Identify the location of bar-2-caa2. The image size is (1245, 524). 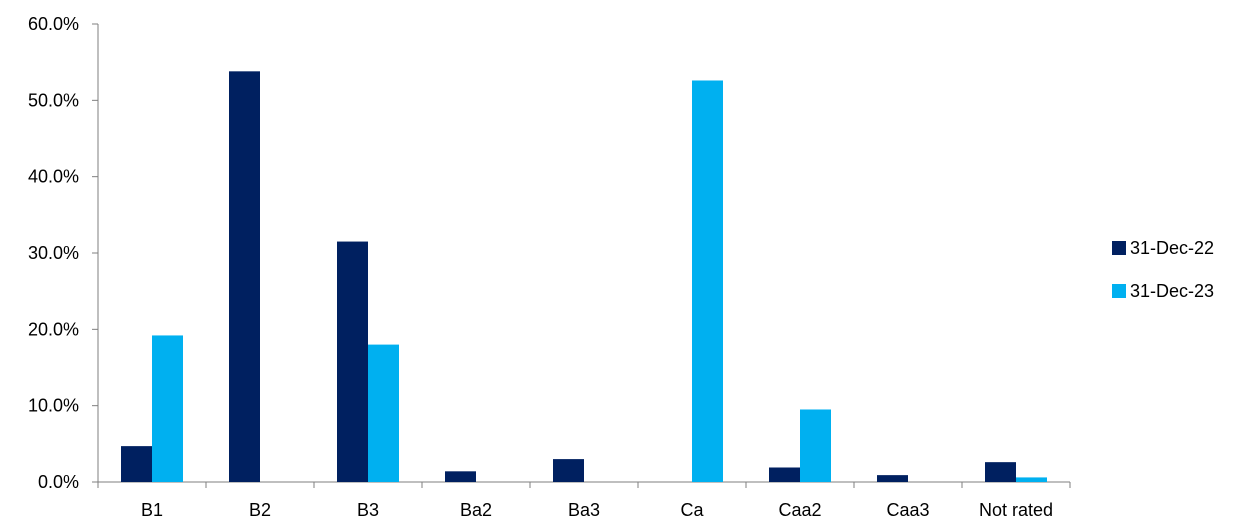
(815, 445).